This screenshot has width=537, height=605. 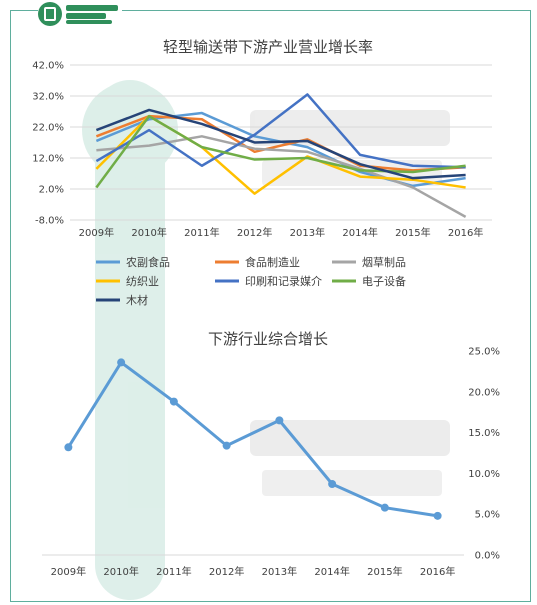 I want to click on bottom-x-tick-label: 2011年, so click(x=173, y=571).